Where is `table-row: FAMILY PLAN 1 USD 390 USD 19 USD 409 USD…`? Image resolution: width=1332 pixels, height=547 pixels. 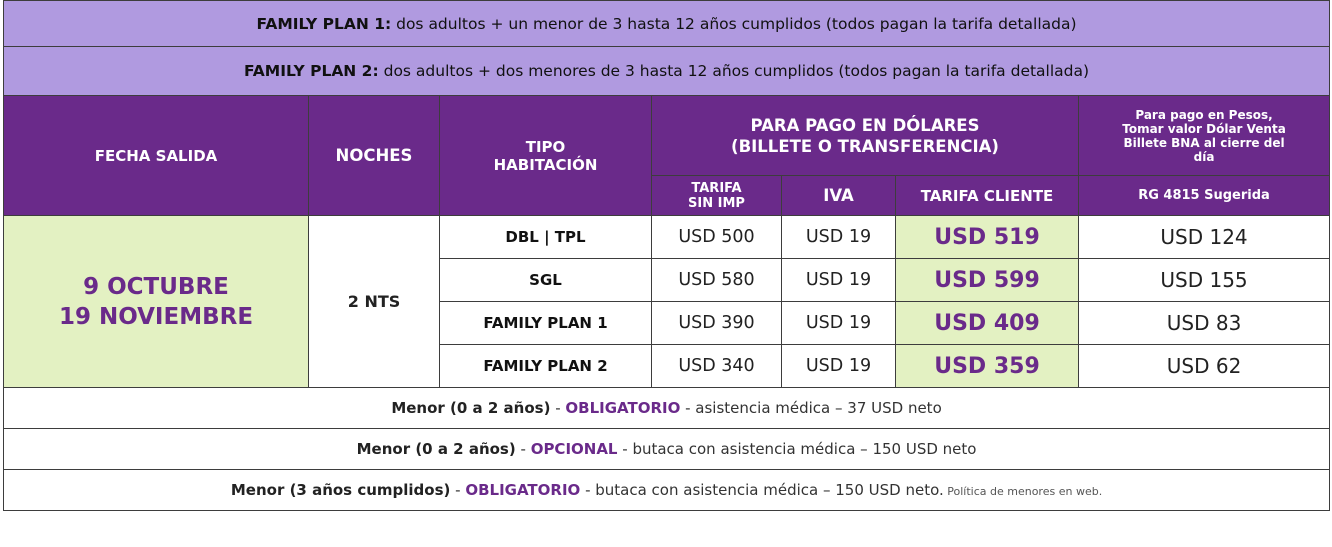
table-row: FAMILY PLAN 1 USD 390 USD 19 USD 409 USD… is located at coordinates (667, 323).